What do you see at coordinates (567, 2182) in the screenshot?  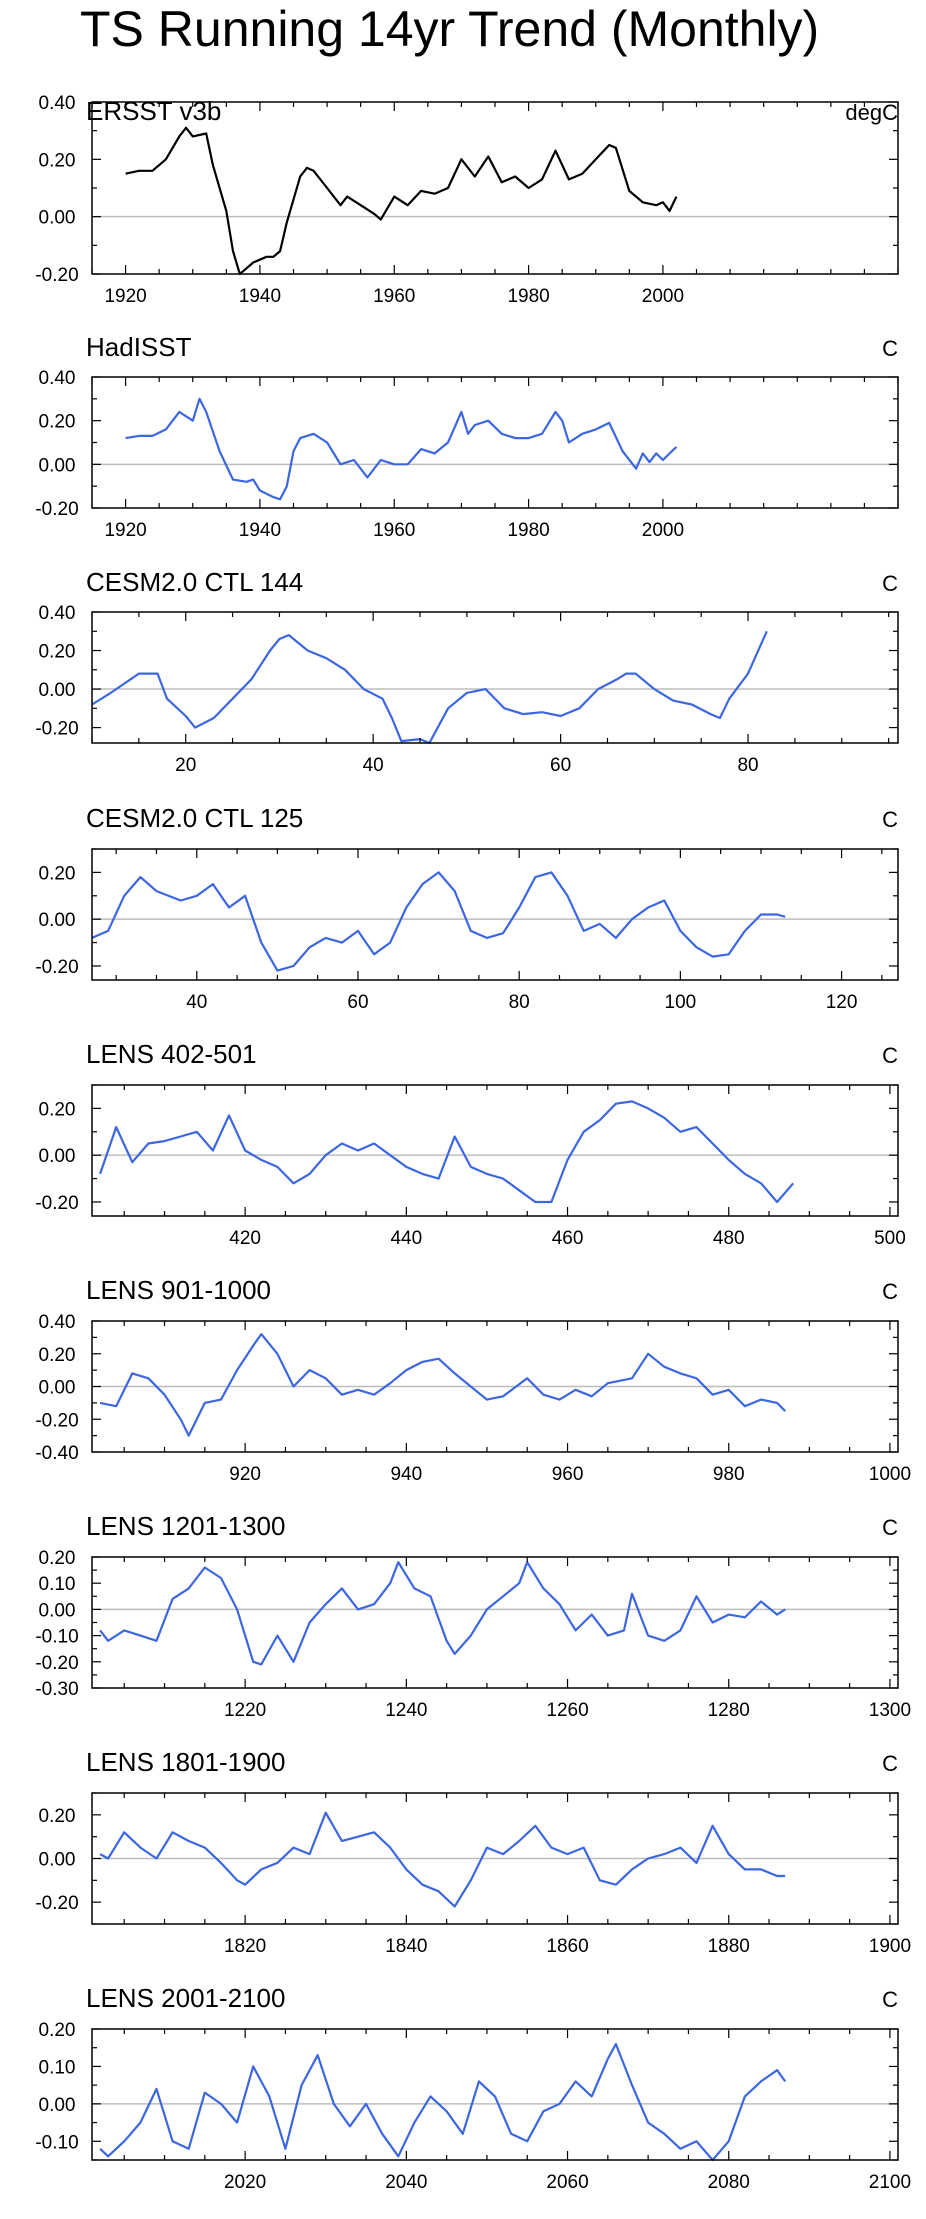 I see `x-tick-label: 2060` at bounding box center [567, 2182].